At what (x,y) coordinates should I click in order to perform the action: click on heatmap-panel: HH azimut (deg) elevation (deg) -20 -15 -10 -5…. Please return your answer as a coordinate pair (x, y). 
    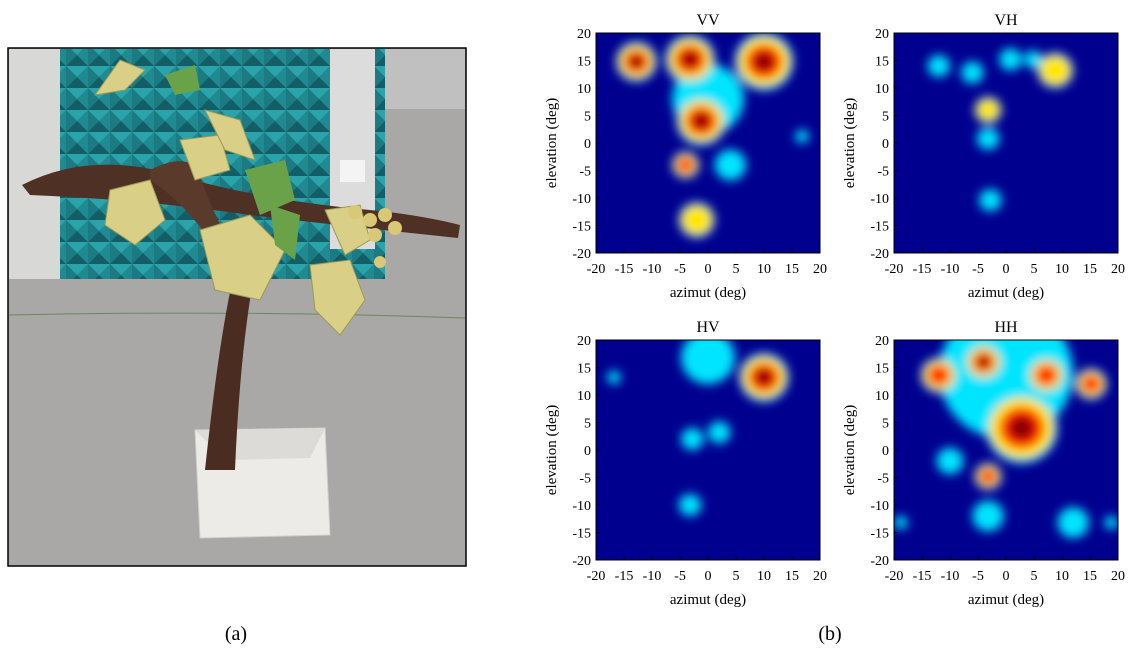
    Looking at the image, I should click on (983, 463).